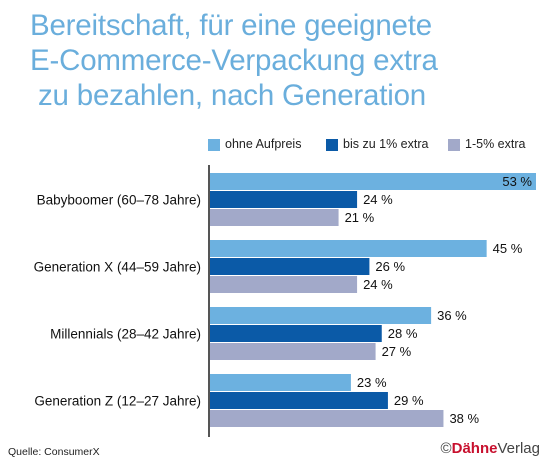 The image size is (550, 467). I want to click on category-label: Generation X (44–59 Jahre), so click(117, 267).